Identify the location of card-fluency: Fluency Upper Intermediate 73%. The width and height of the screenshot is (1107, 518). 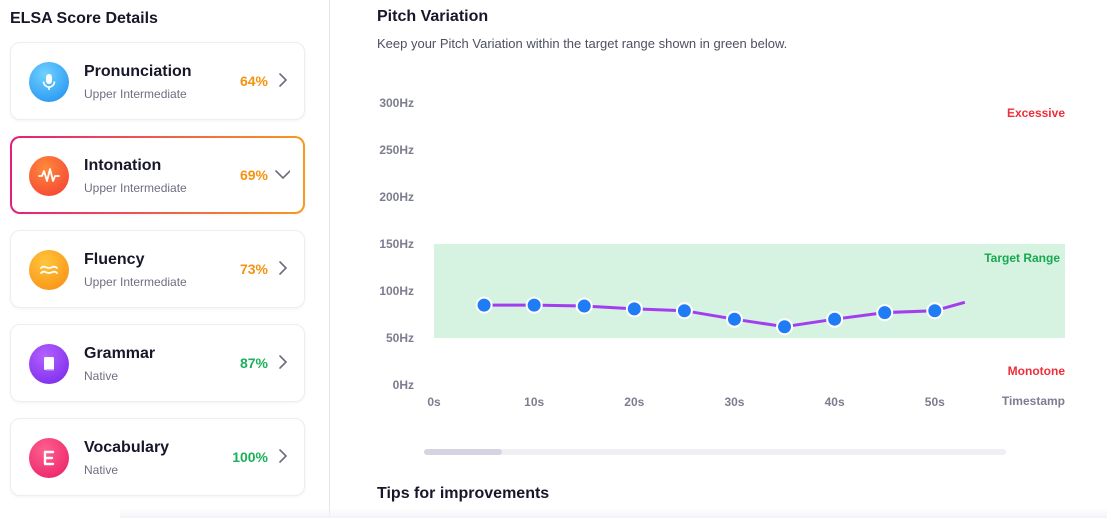
(157, 269).